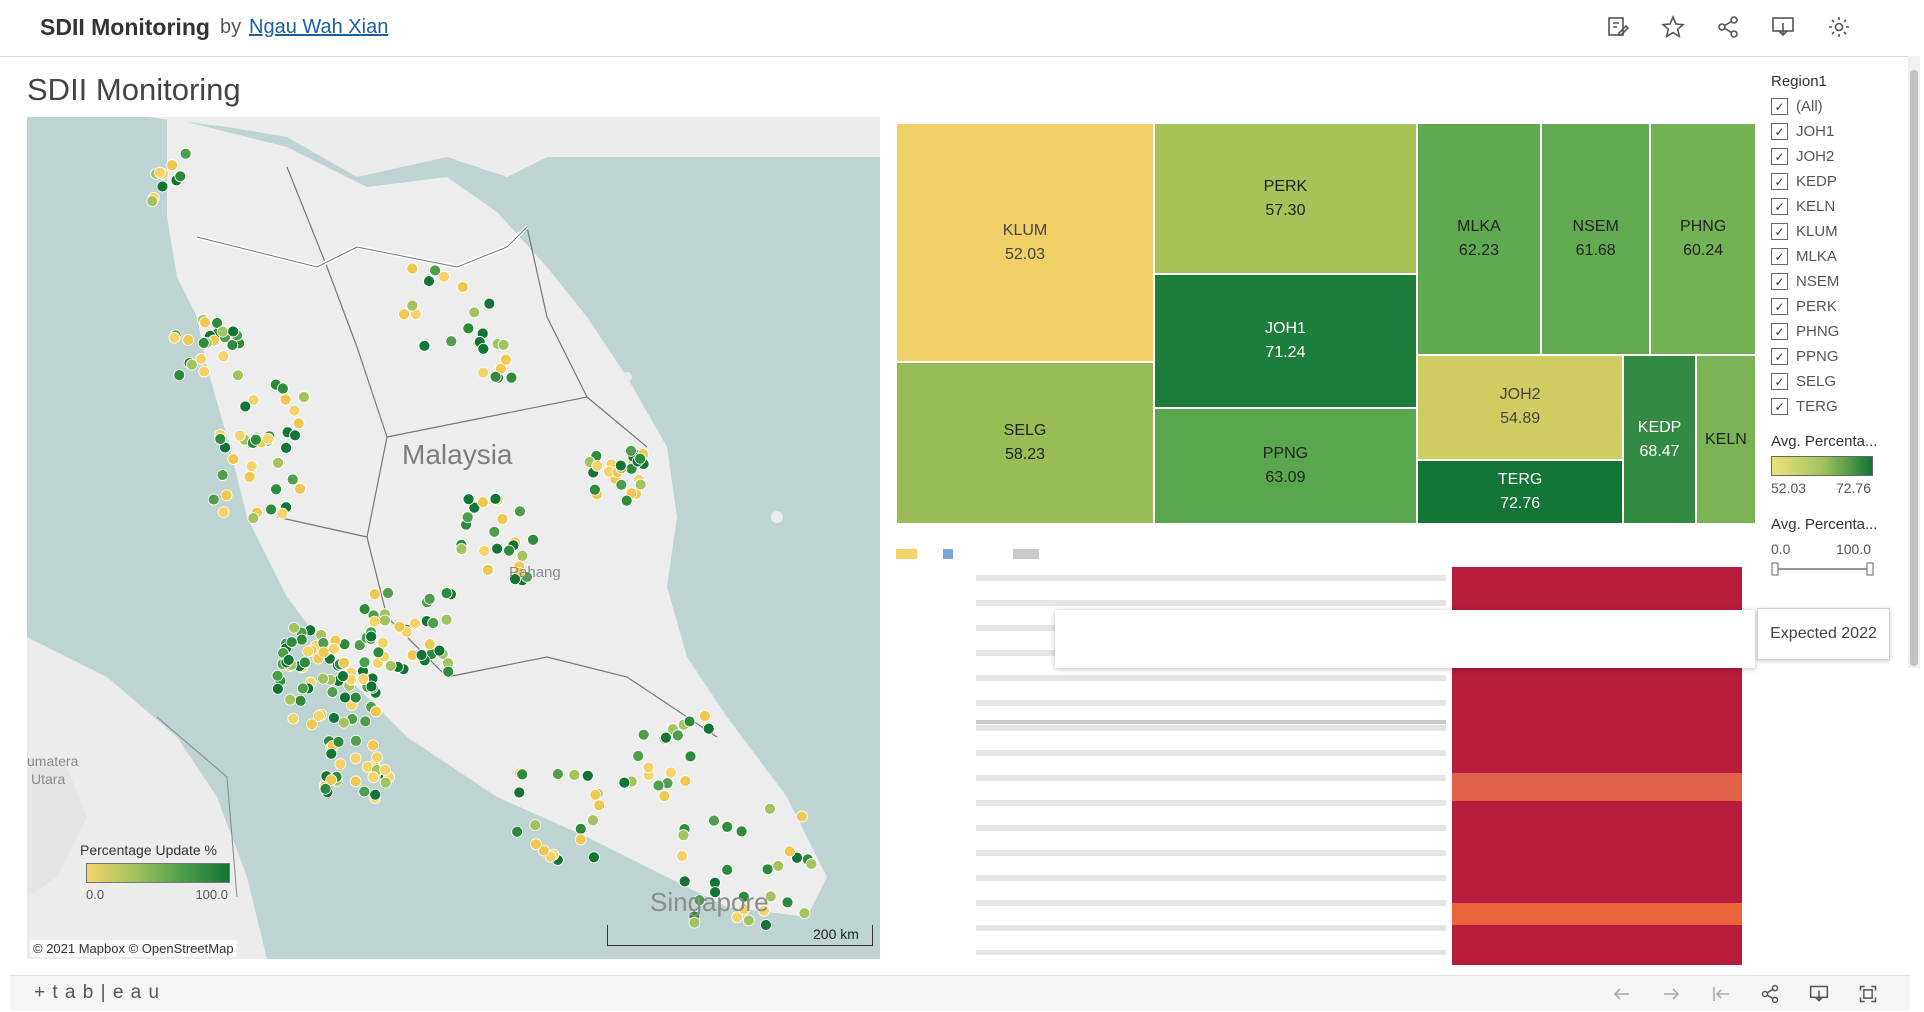 The width and height of the screenshot is (1924, 1012). What do you see at coordinates (1841, 131) in the screenshot?
I see `region-filter-item: ✓ JOH1` at bounding box center [1841, 131].